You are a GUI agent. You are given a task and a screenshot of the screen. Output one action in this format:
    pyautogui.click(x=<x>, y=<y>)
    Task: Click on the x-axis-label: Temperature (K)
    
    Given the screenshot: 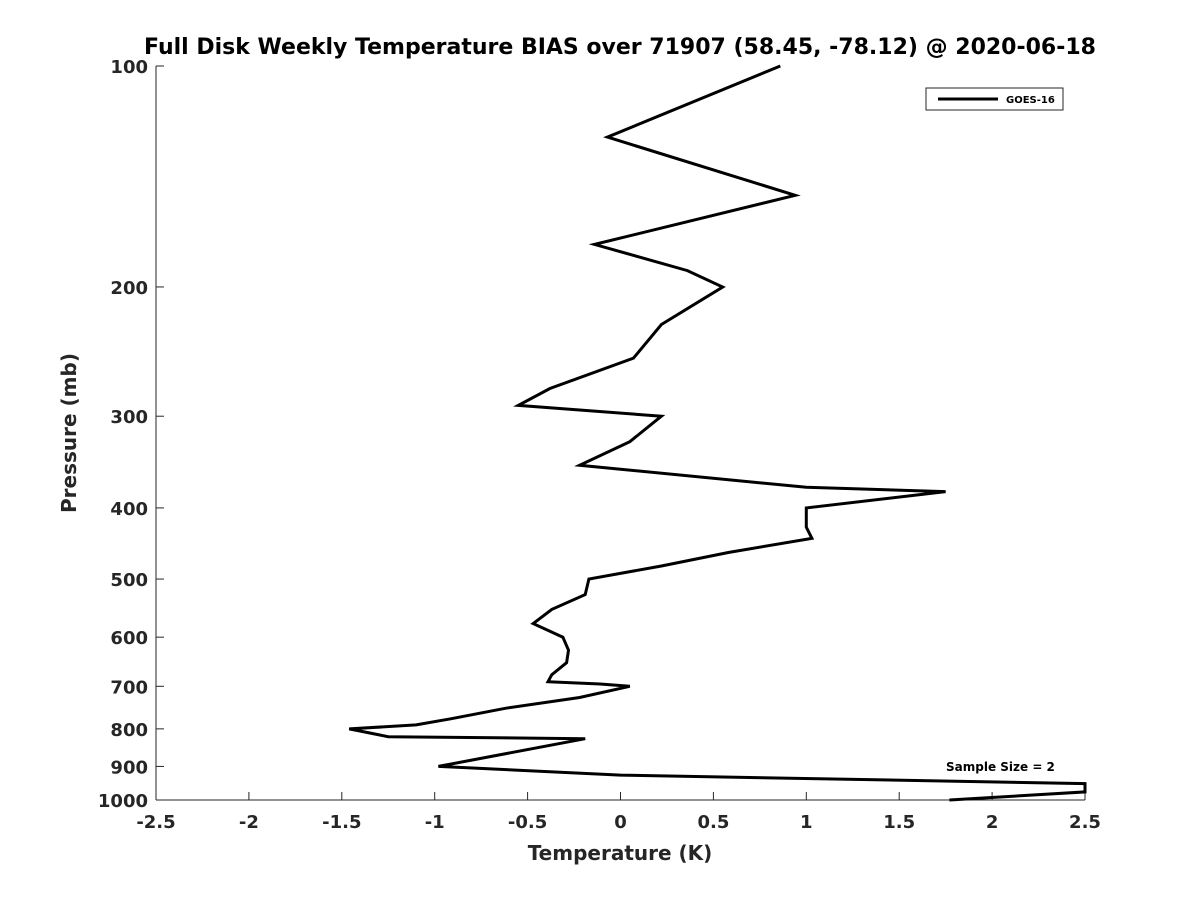 What is the action you would take?
    pyautogui.click(x=620, y=853)
    